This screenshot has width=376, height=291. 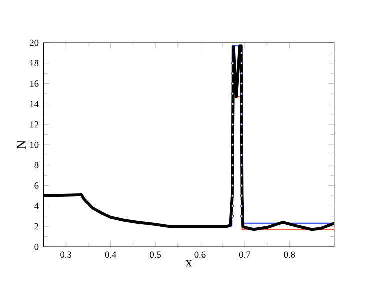 I want to click on x-tick-label: 0.7, so click(x=245, y=255).